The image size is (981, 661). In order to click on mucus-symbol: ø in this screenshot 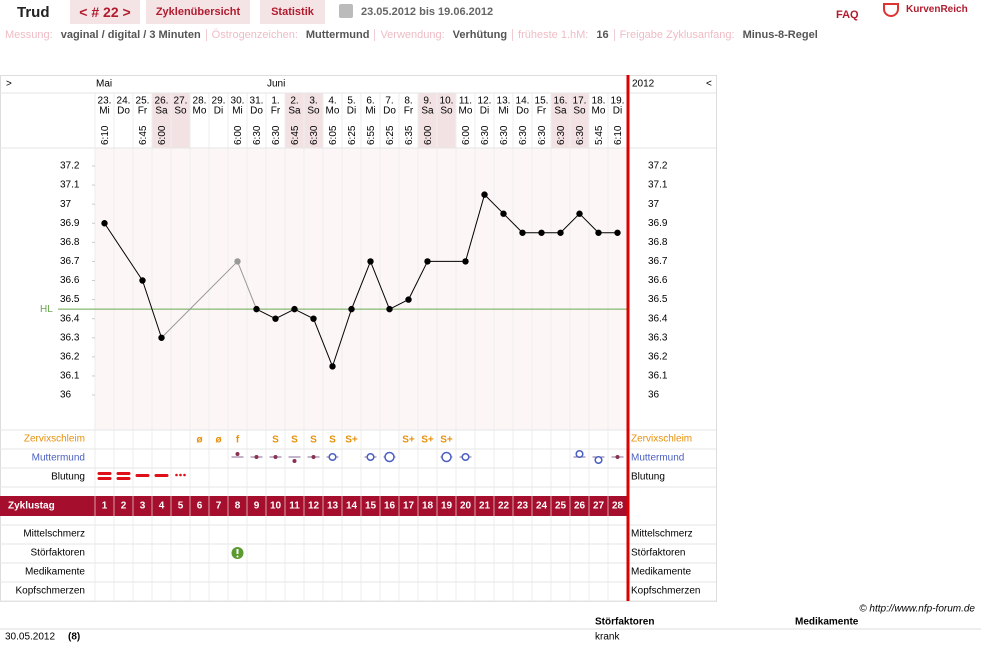, I will do `click(199, 440)`.